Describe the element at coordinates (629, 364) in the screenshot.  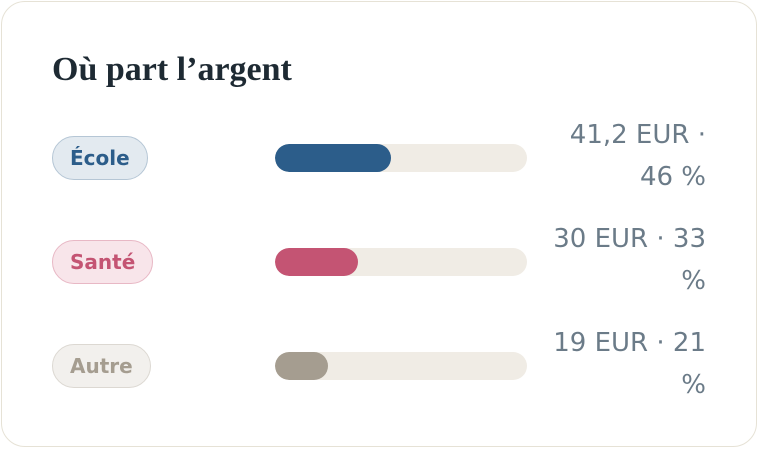
I see `value-label: 19 EUR · 21 %` at that location.